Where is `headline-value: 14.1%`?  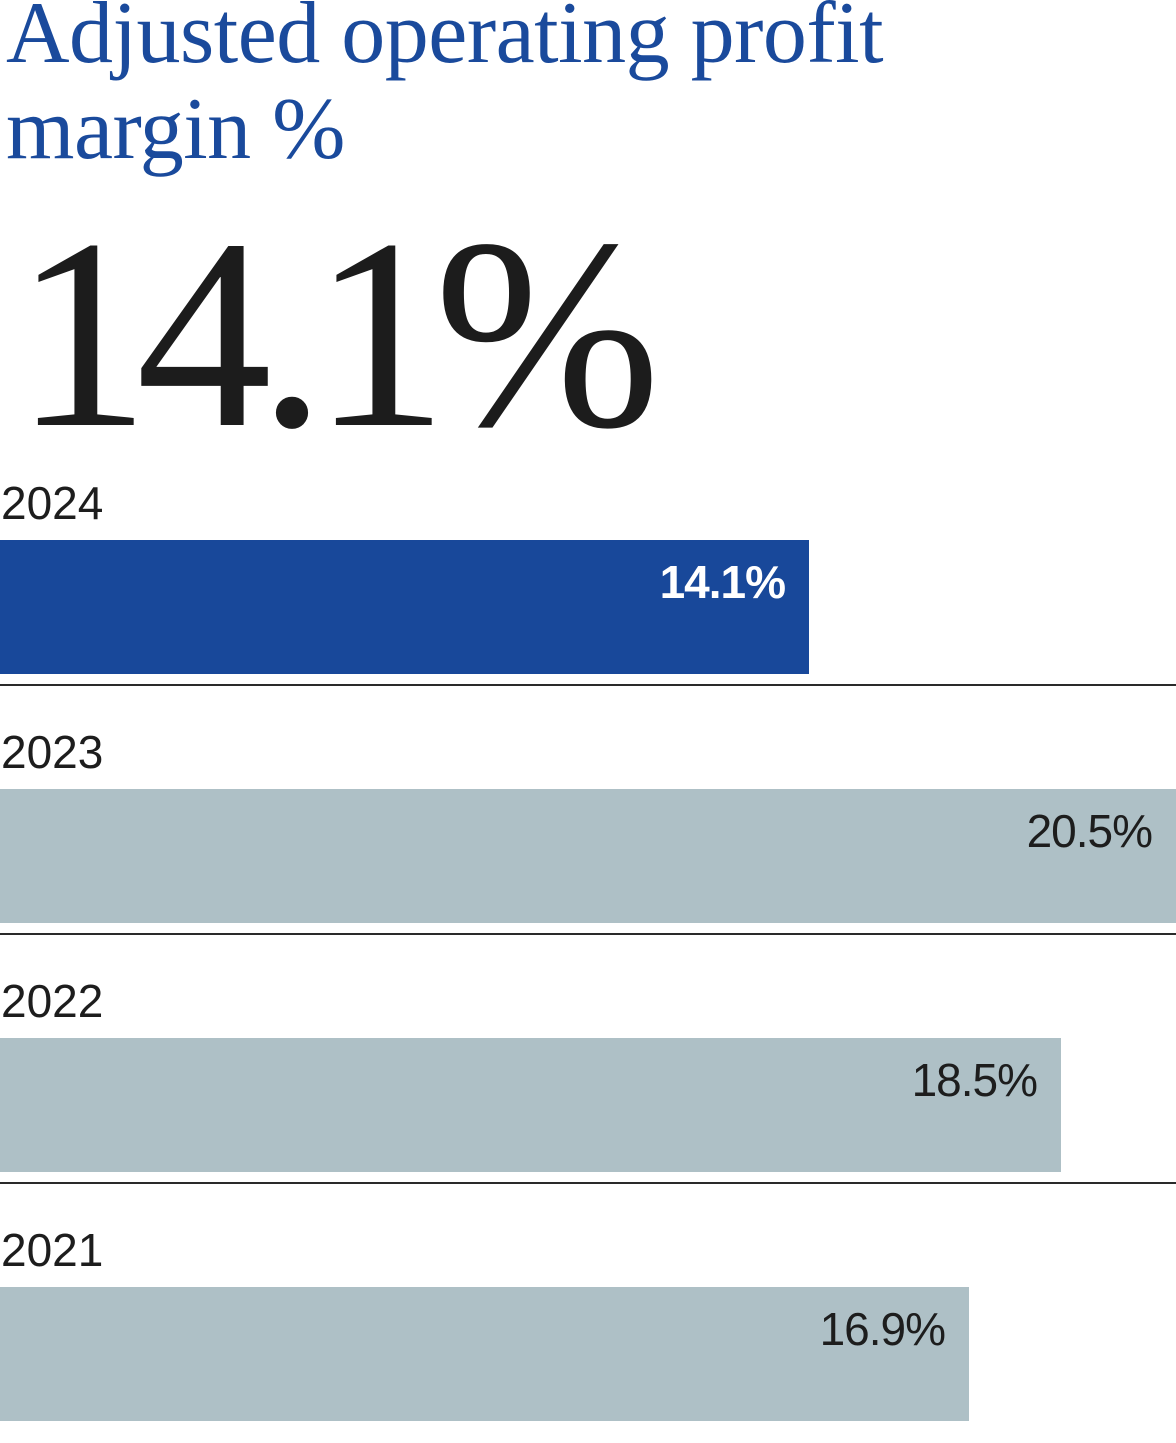
headline-value: 14.1% is located at coordinates (337, 333).